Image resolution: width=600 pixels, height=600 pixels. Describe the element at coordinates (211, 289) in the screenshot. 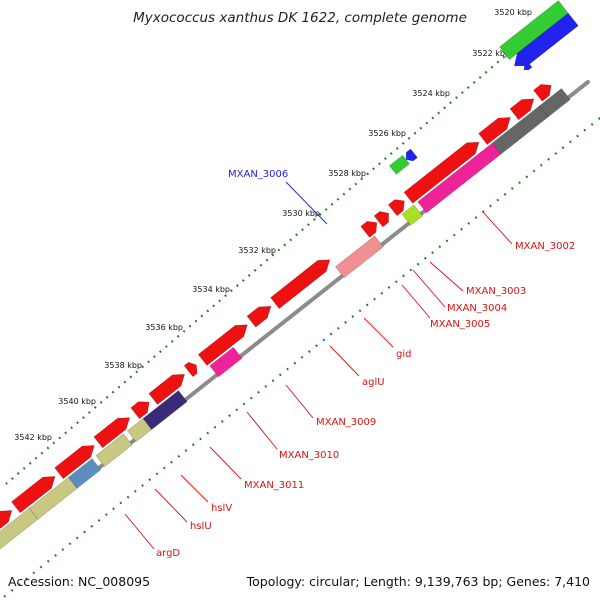

I see `tick-label: 3534 kbp` at that location.